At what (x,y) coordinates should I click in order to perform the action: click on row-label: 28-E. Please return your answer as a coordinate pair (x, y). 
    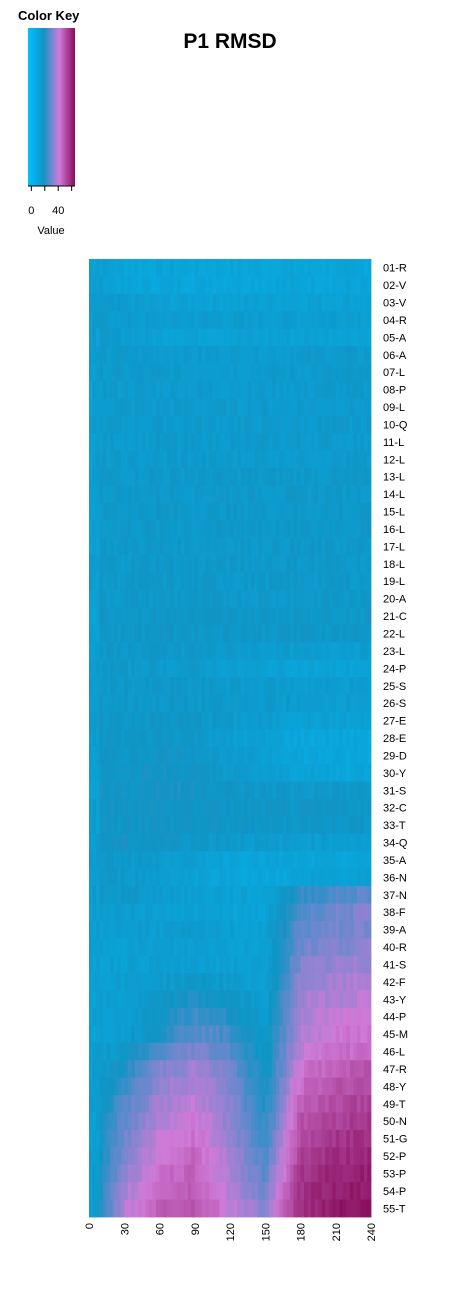
    Looking at the image, I should click on (394, 739).